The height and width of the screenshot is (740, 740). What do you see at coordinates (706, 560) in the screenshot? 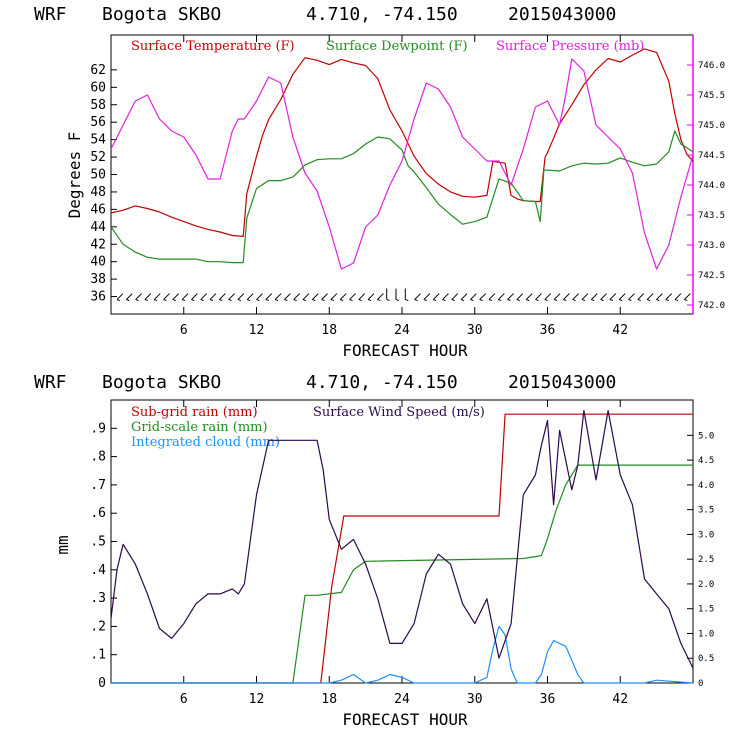
I see `y2-tick-label: 2.5` at bounding box center [706, 560].